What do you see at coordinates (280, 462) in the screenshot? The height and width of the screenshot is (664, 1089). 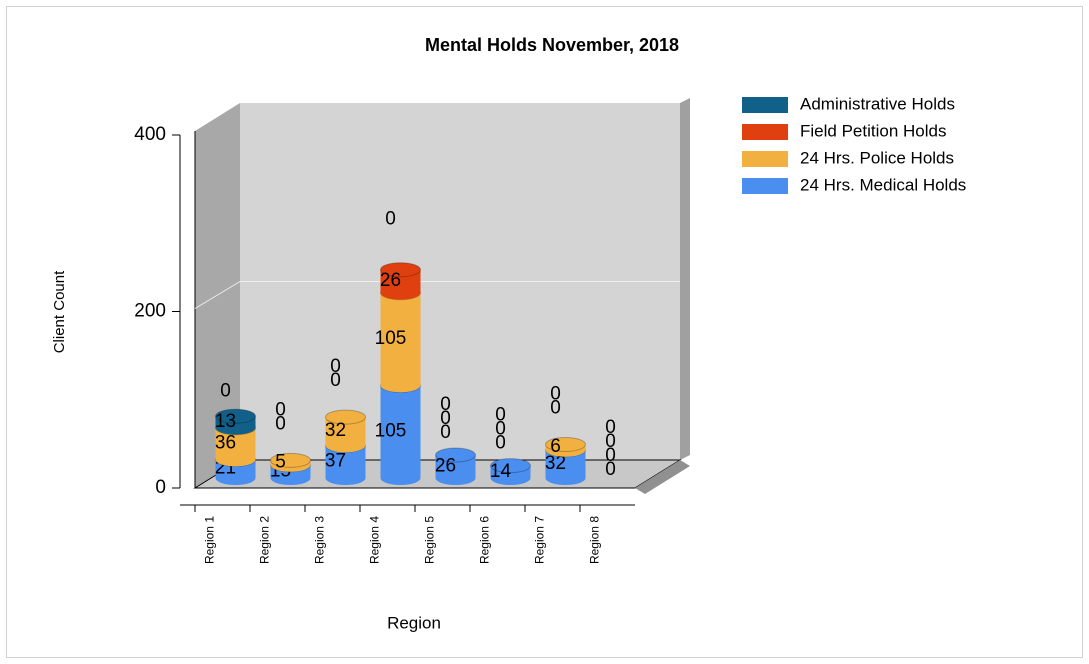 I see `data-label: 5` at bounding box center [280, 462].